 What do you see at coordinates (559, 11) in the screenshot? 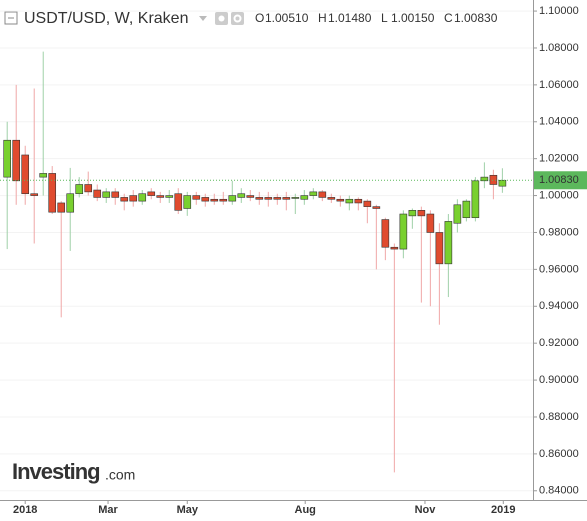
I see `y-tick-label: 1.10000` at bounding box center [559, 11].